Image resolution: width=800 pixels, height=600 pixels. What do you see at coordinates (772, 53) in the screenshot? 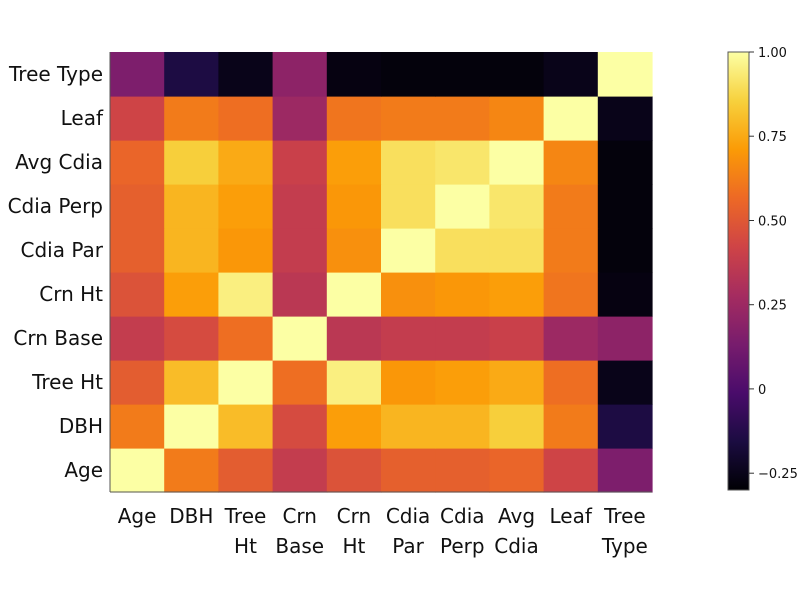
I see `colorbar-tick-label: 1.00` at bounding box center [772, 53].